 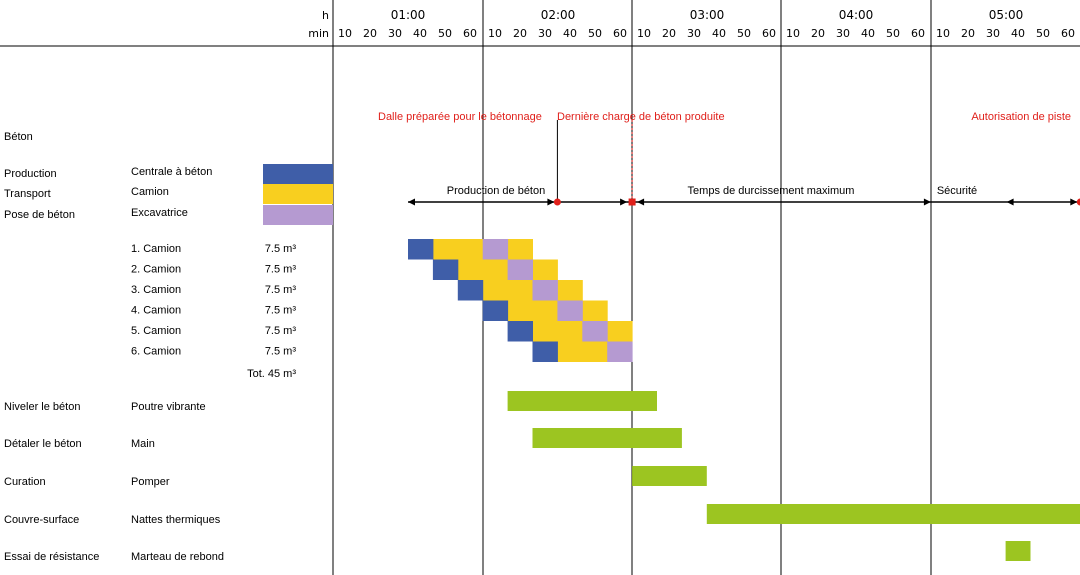 What do you see at coordinates (171, 172) in the screenshot?
I see `legend-equipment-label: Centrale à béton` at bounding box center [171, 172].